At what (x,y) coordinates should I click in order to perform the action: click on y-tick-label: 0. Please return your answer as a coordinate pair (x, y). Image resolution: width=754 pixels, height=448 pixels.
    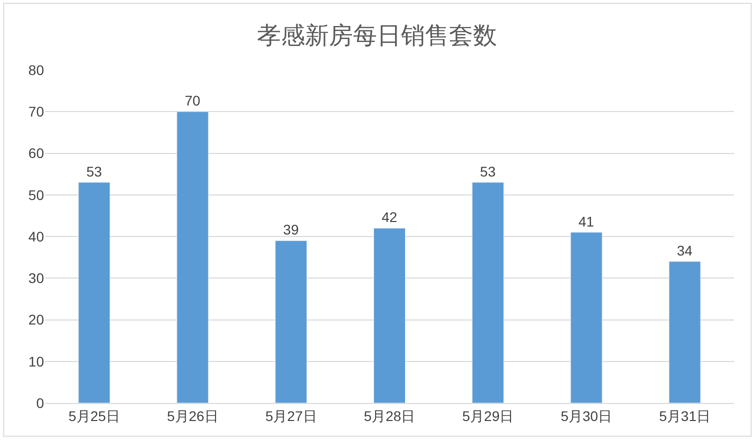
    Looking at the image, I should click on (40, 402).